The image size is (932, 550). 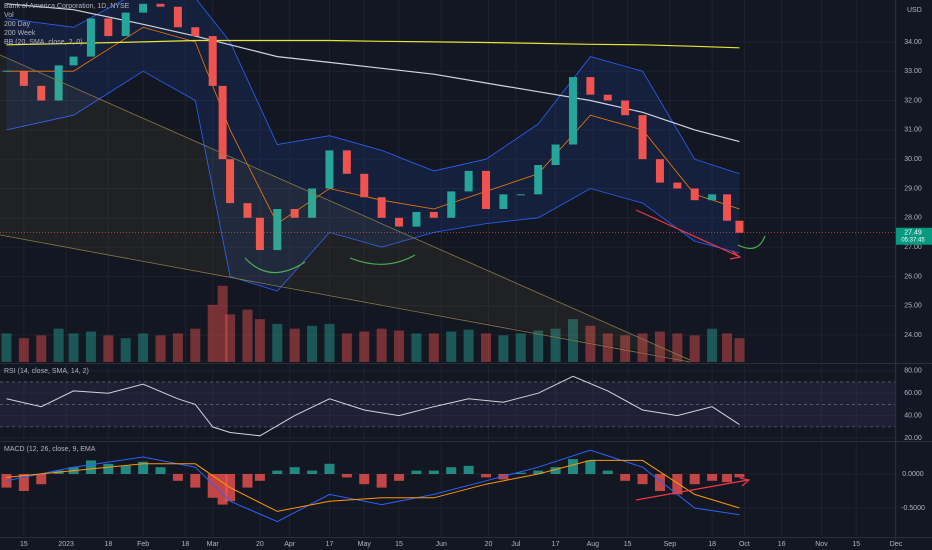 I want to click on legend-entry: BB (20, SMA, close, 2, 0), so click(x=43, y=42).